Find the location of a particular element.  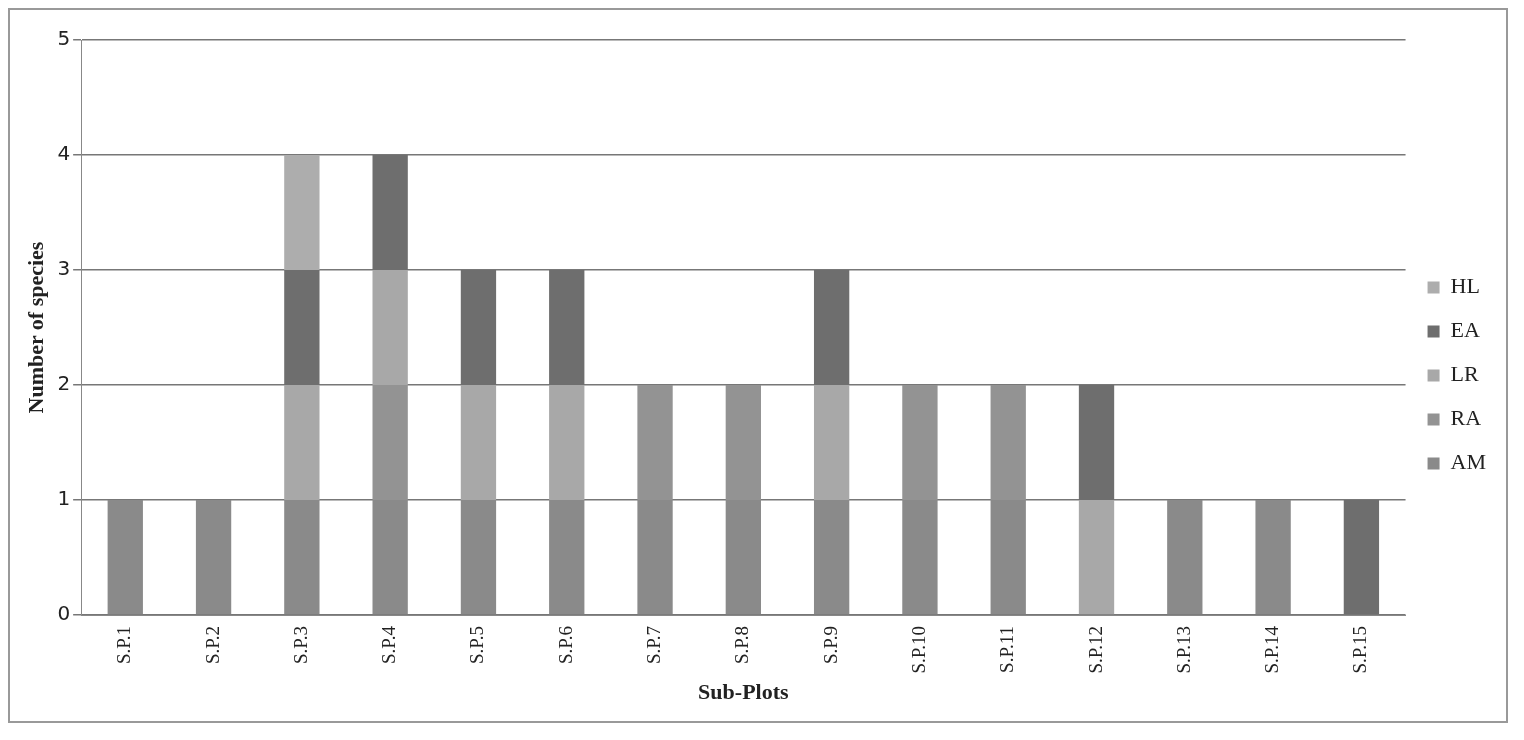

x-tick-label: S.P.10 is located at coordinates (918, 650).